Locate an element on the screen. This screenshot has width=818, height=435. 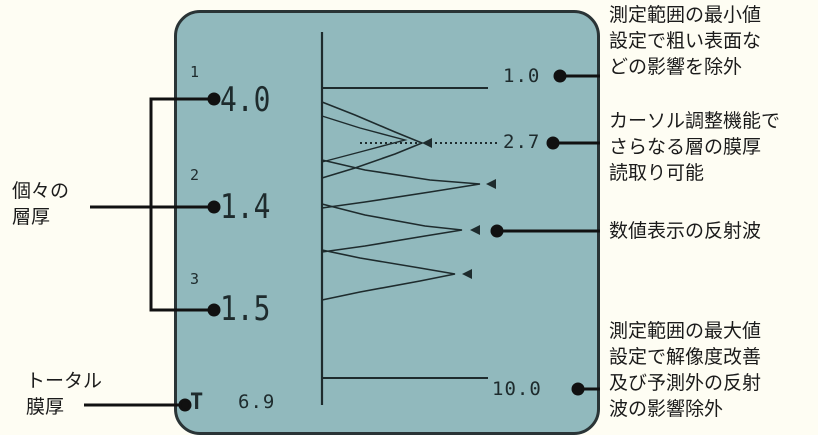
callout-max-setting: 測定範囲の最大値 設定で解像度改善 及び予測外の反射 波の影響除外 is located at coordinates (685, 370).